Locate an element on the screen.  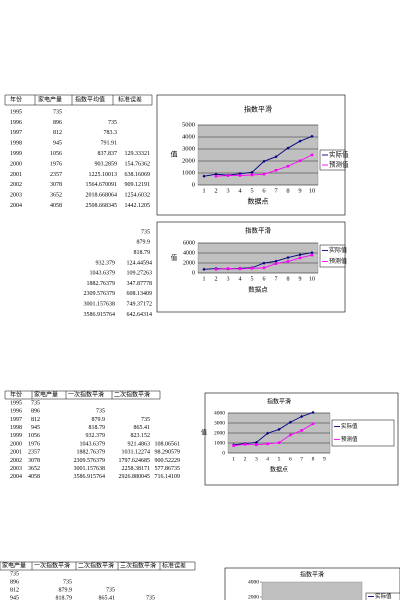
table-header: 一次指数平滑 is located at coordinates (52, 565).